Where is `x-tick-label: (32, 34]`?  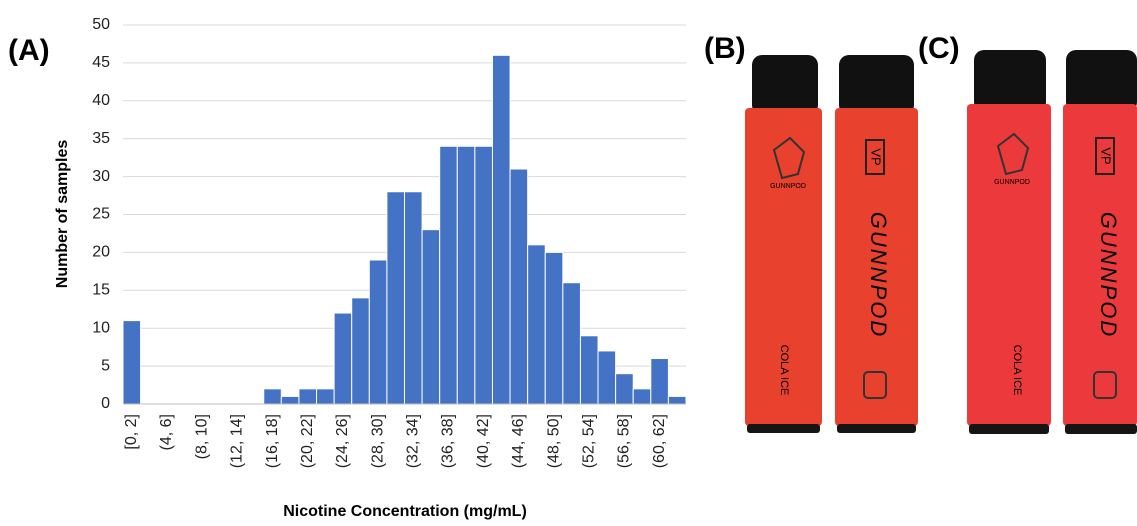
x-tick-label: (32, 34] is located at coordinates (413, 441).